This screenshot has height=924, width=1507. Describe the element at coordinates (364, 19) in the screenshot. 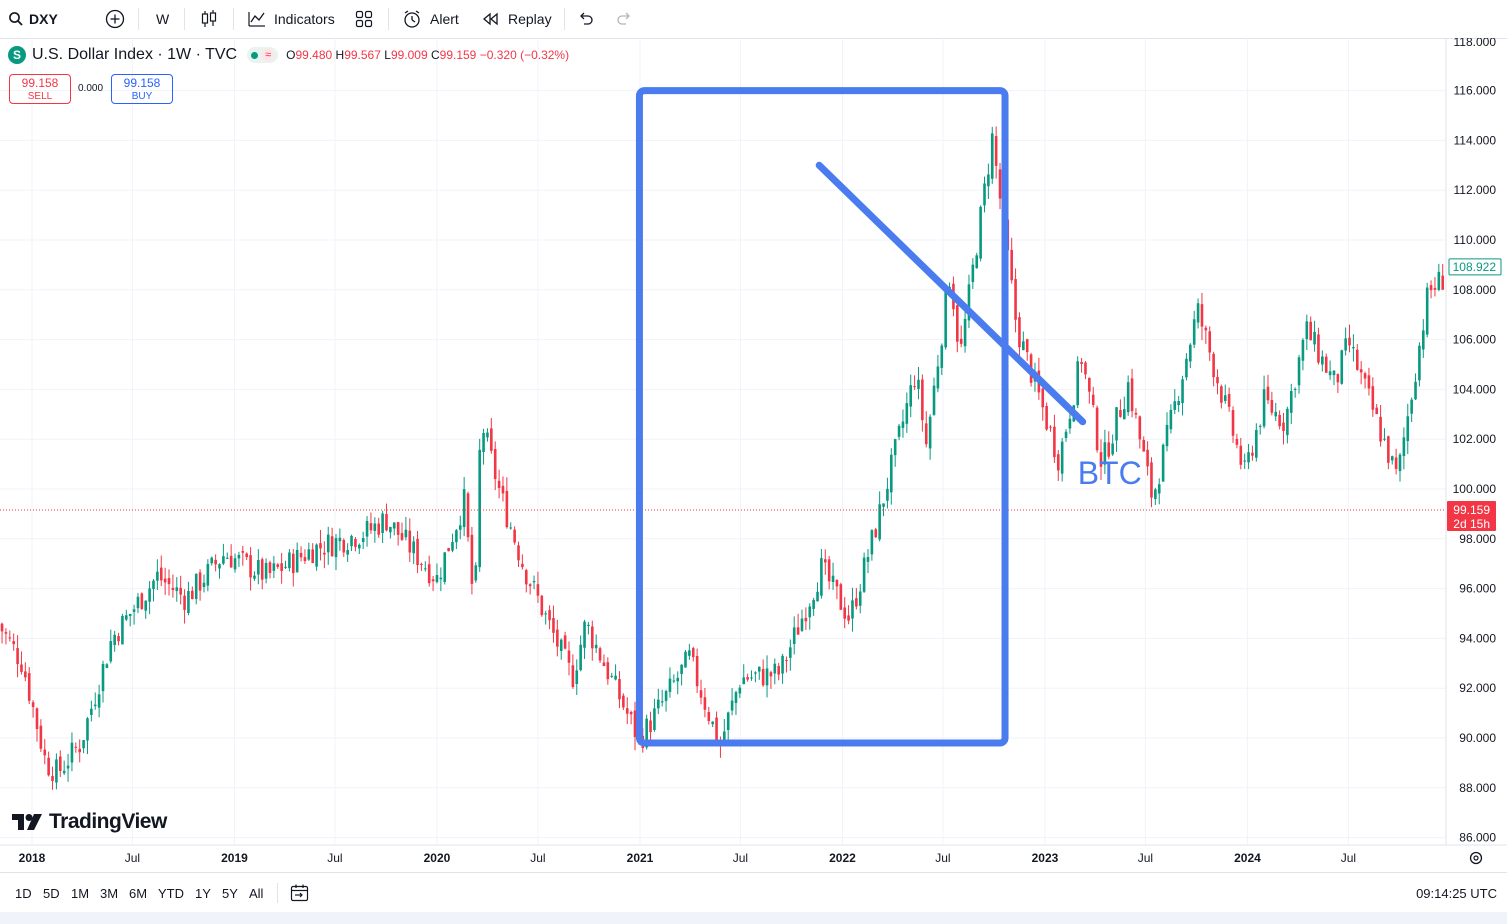

I see `layouts-button` at that location.